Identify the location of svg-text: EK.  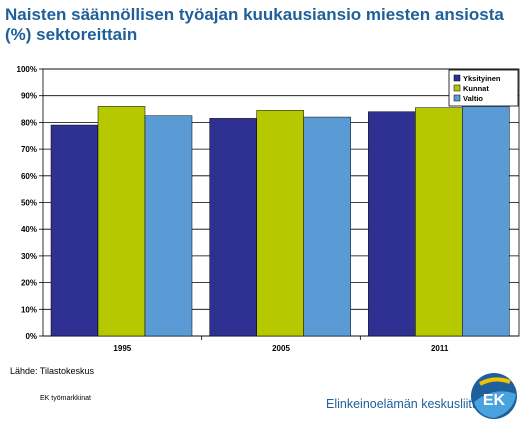
(494, 400).